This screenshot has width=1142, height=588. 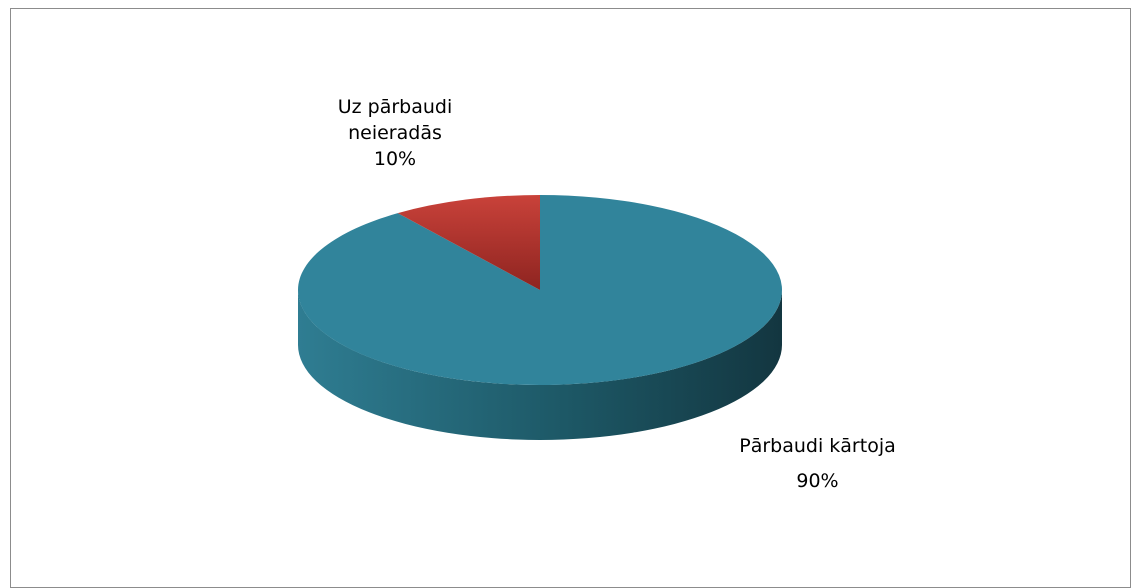 What do you see at coordinates (395, 159) in the screenshot?
I see `data-label-value: 10%` at bounding box center [395, 159].